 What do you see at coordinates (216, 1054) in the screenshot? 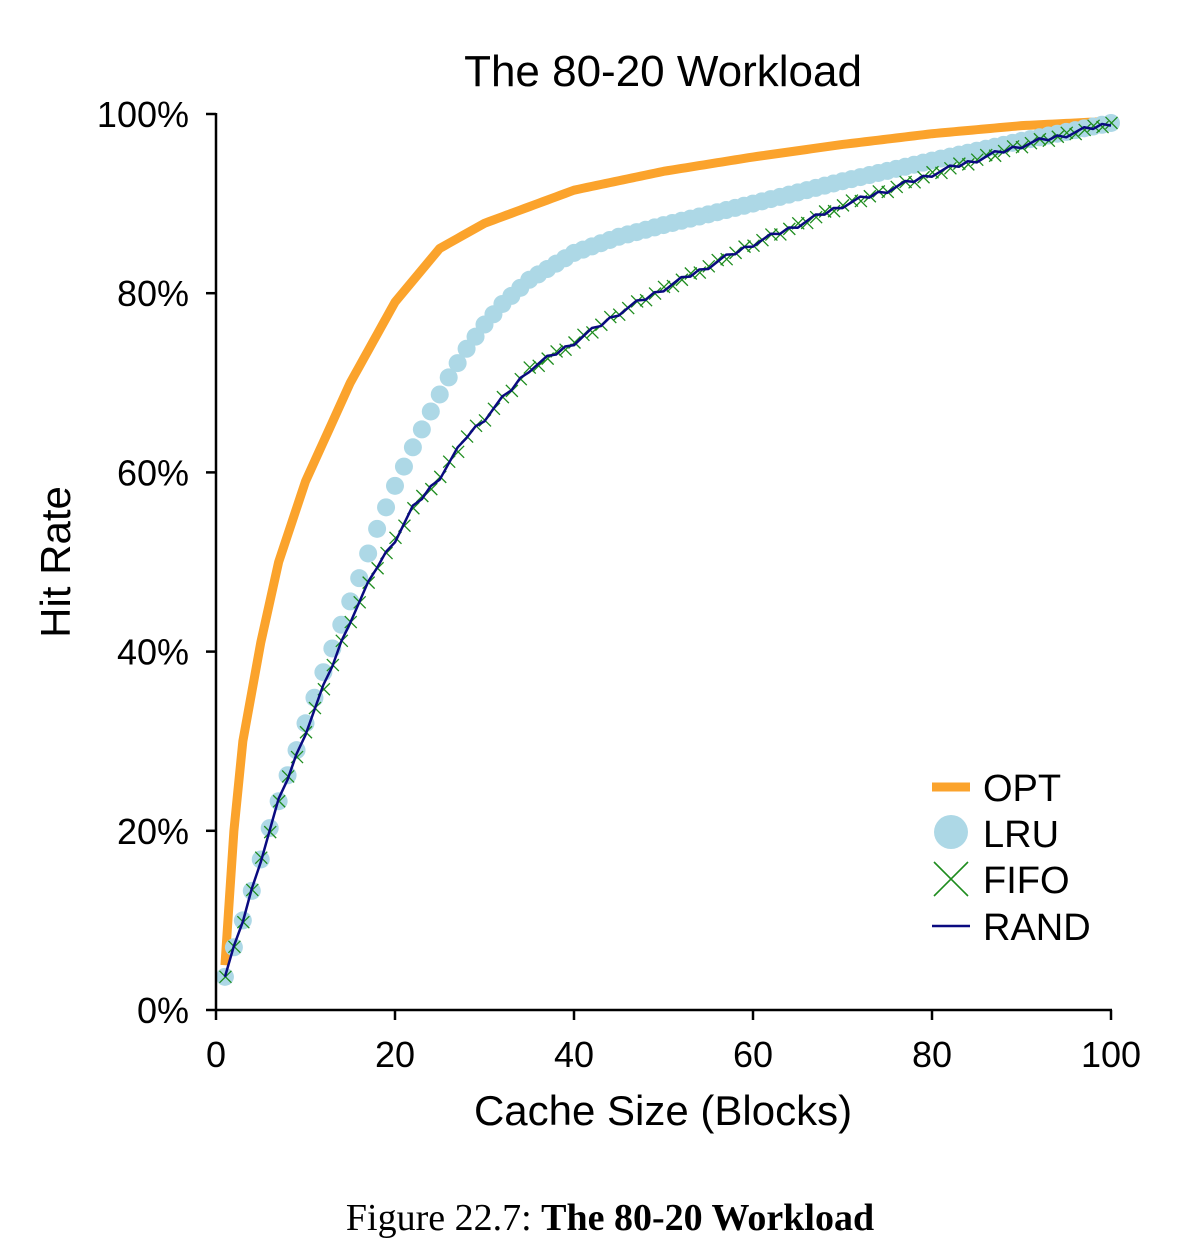
I see `x-tick-label: 0` at bounding box center [216, 1054].